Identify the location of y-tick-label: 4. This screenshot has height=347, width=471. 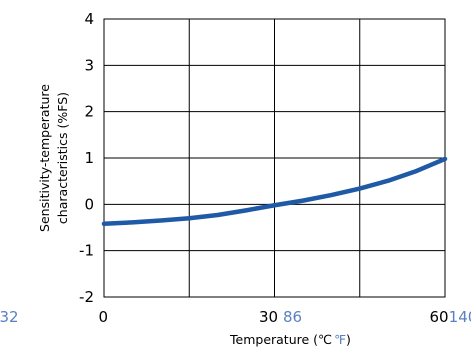
(89, 19).